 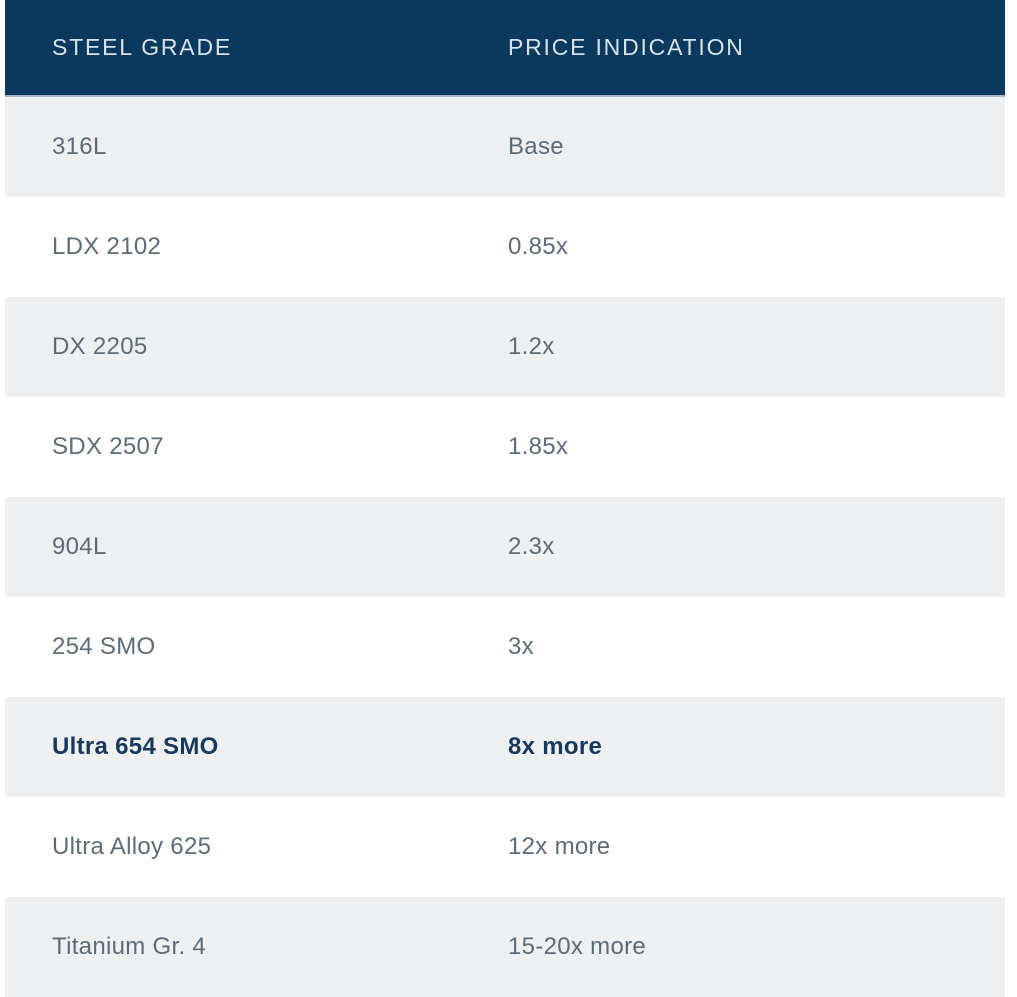 What do you see at coordinates (538, 246) in the screenshot?
I see `price-indication-cell: 0.85x` at bounding box center [538, 246].